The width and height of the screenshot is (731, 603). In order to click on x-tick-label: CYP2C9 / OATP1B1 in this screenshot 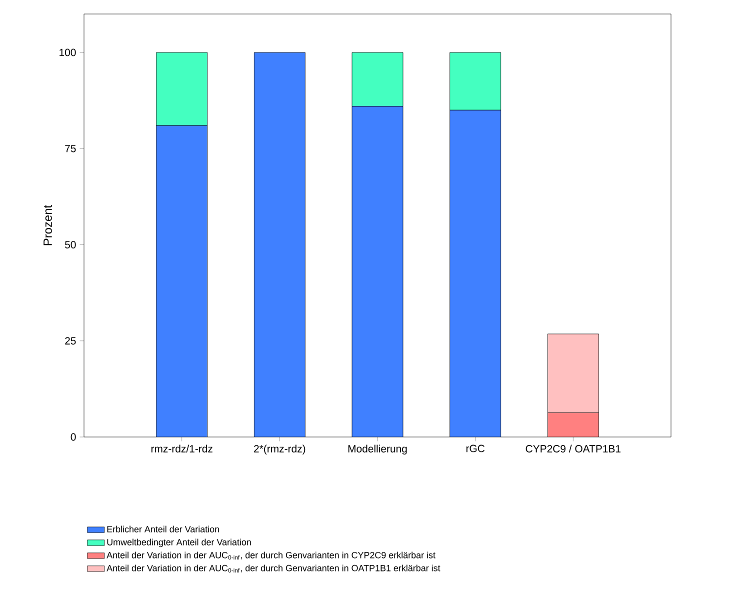, I will do `click(573, 448)`.